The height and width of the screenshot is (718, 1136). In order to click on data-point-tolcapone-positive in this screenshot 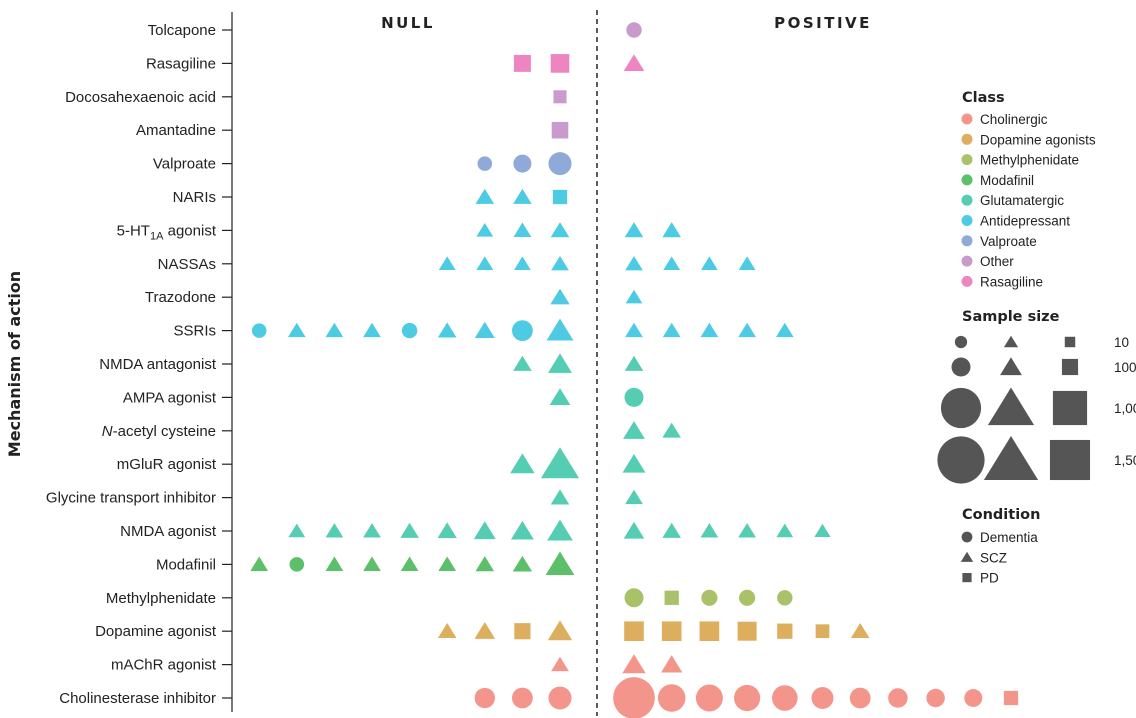, I will do `click(634, 30)`.